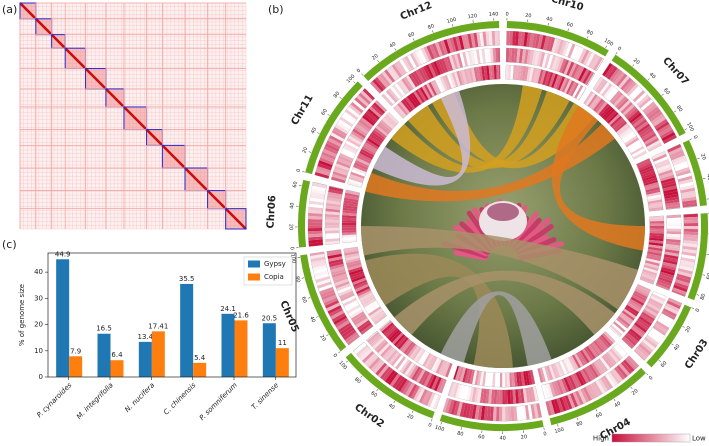 This screenshot has height=446, width=709. Describe the element at coordinates (275, 264) in the screenshot. I see `legend-label: Gypsy` at that location.